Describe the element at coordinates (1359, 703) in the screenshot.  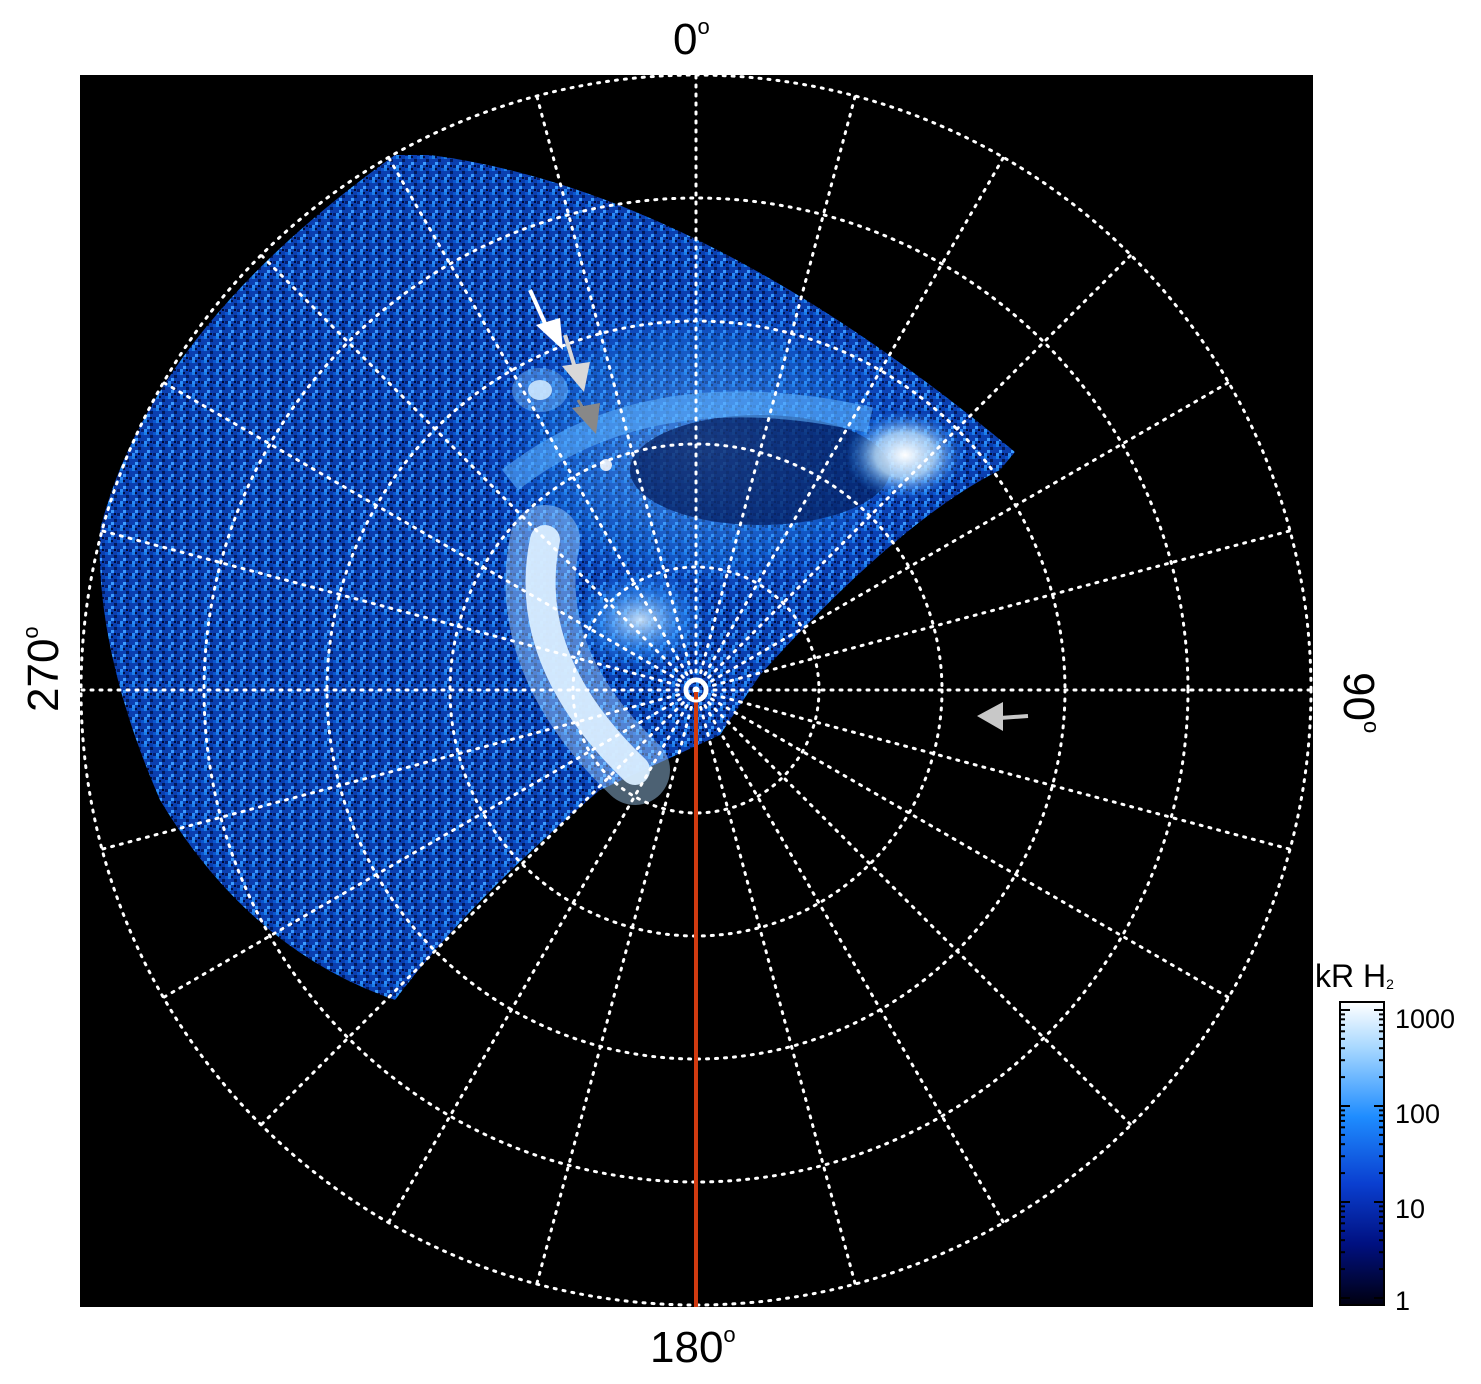
I see `angle-label-right: 90o` at that location.